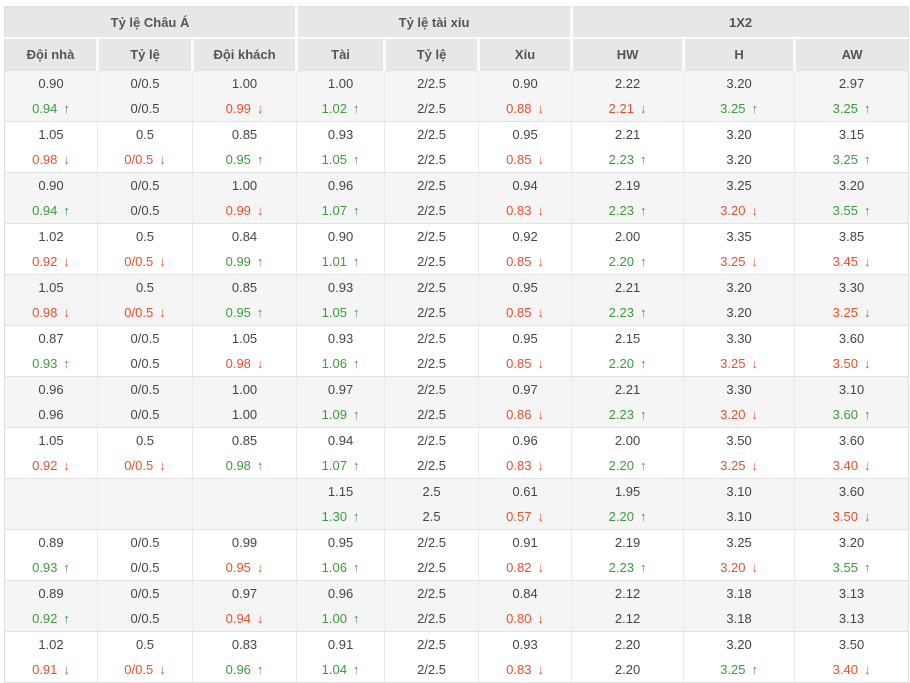 The height and width of the screenshot is (683, 910). I want to click on odds-cell: 0.98 ↑, so click(244, 466).